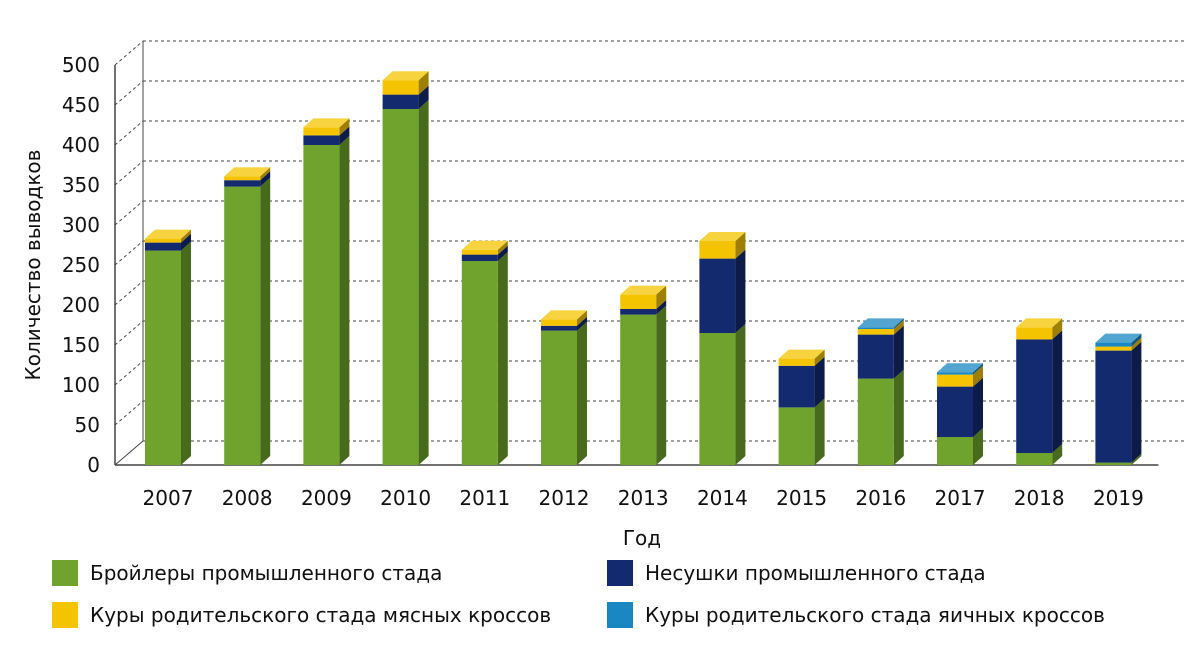 This screenshot has width=1200, height=661. Describe the element at coordinates (321, 305) in the screenshot. I see `bar-2009-s0` at that location.